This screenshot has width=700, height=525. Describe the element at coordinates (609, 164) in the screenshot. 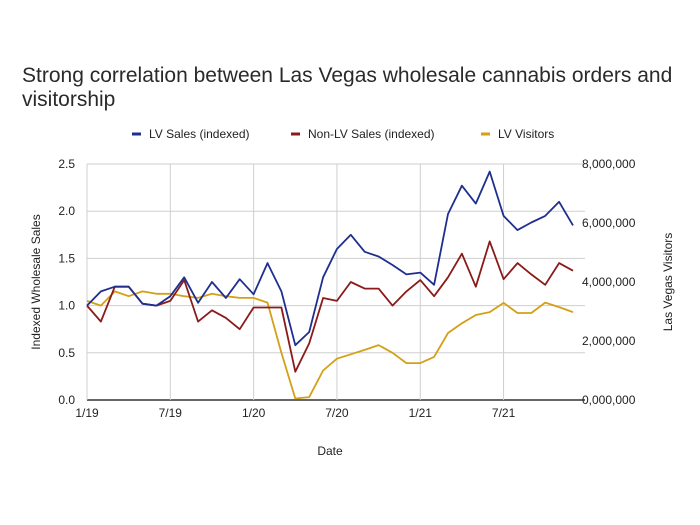

I see `y2-tick-label: 8,000,000` at that location.